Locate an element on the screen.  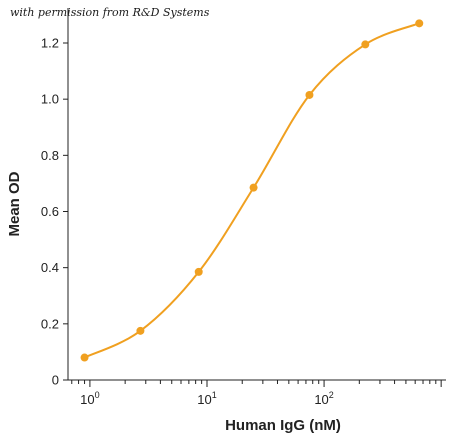
x-tick-label: 10¹ is located at coordinates (206, 398).